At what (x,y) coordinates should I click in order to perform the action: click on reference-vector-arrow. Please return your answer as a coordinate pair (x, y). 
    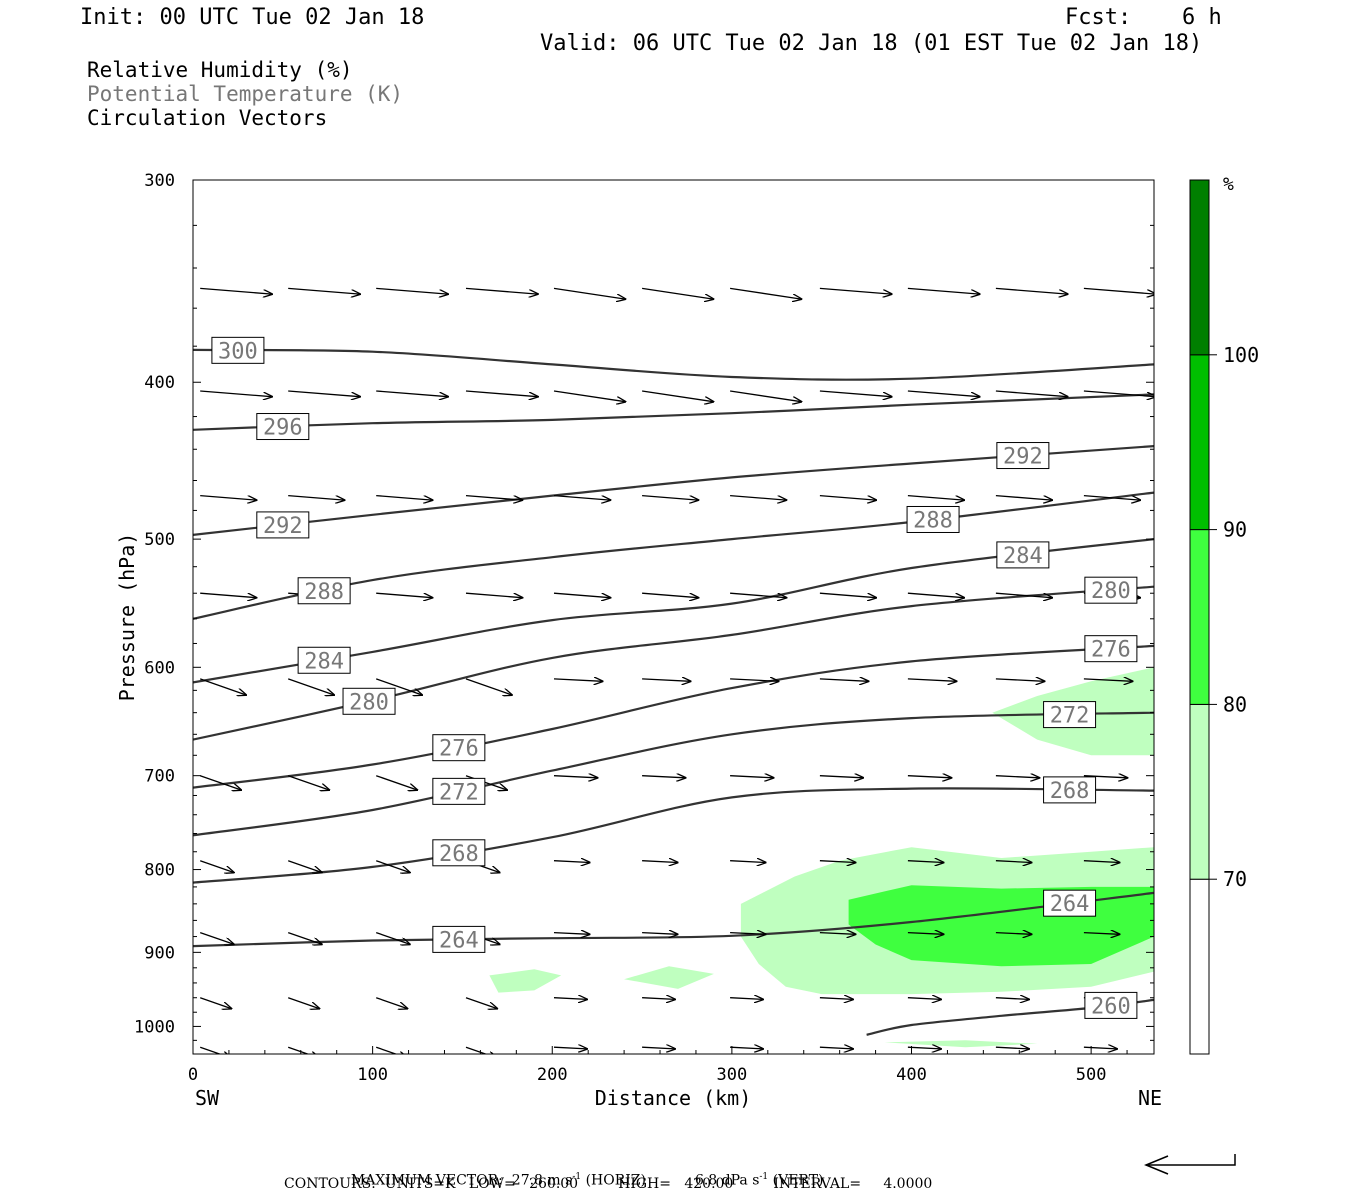
    Looking at the image, I should click on (1190, 1164).